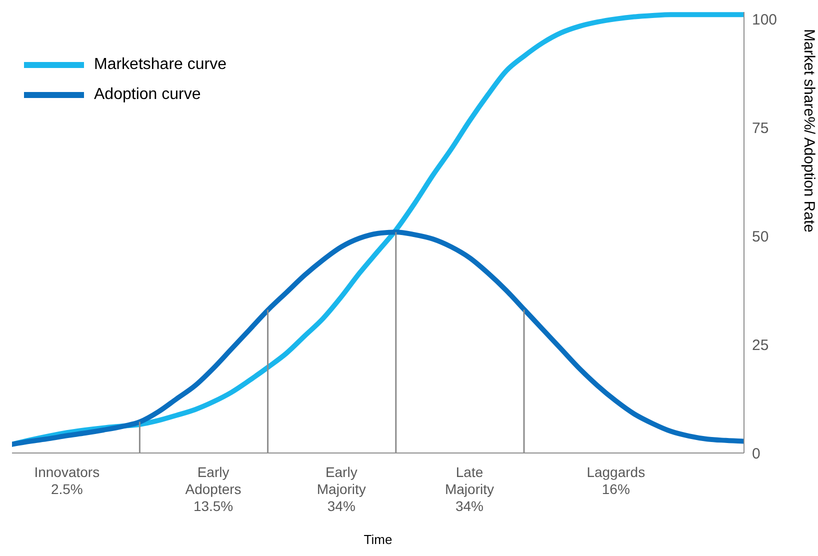 The height and width of the screenshot is (556, 818). I want to click on x-tick-label: Innovators 2.5%, so click(67, 480).